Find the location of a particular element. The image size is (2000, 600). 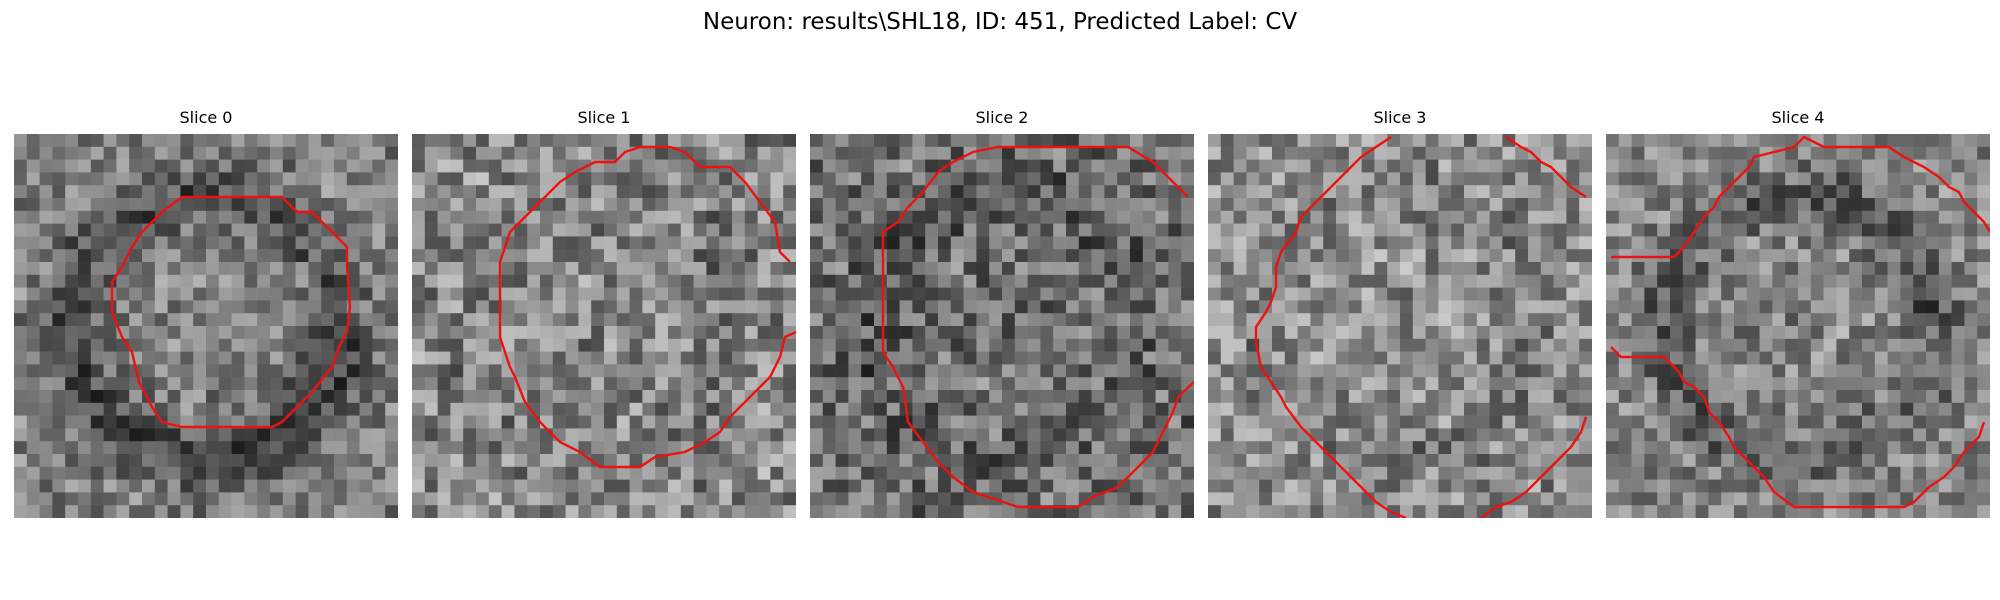

slice-title: Slice 2 is located at coordinates (1002, 117).